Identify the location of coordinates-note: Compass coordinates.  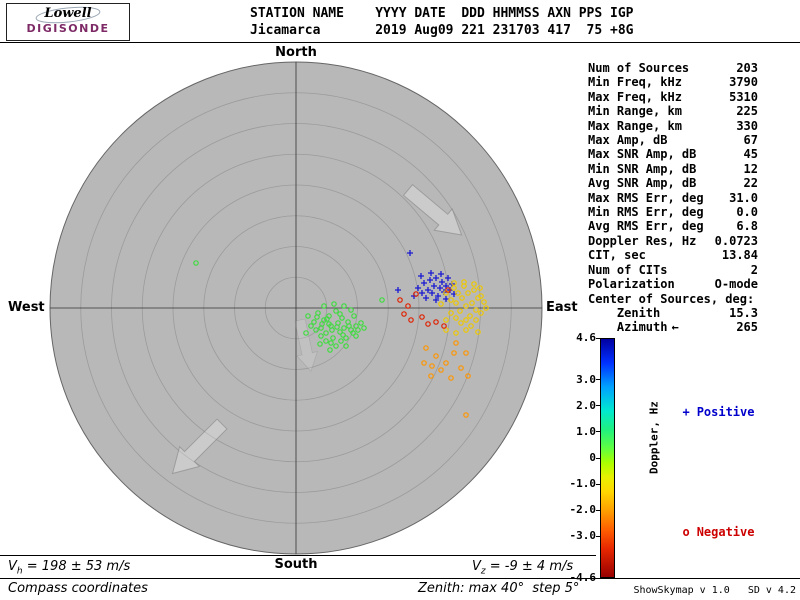
(78, 588).